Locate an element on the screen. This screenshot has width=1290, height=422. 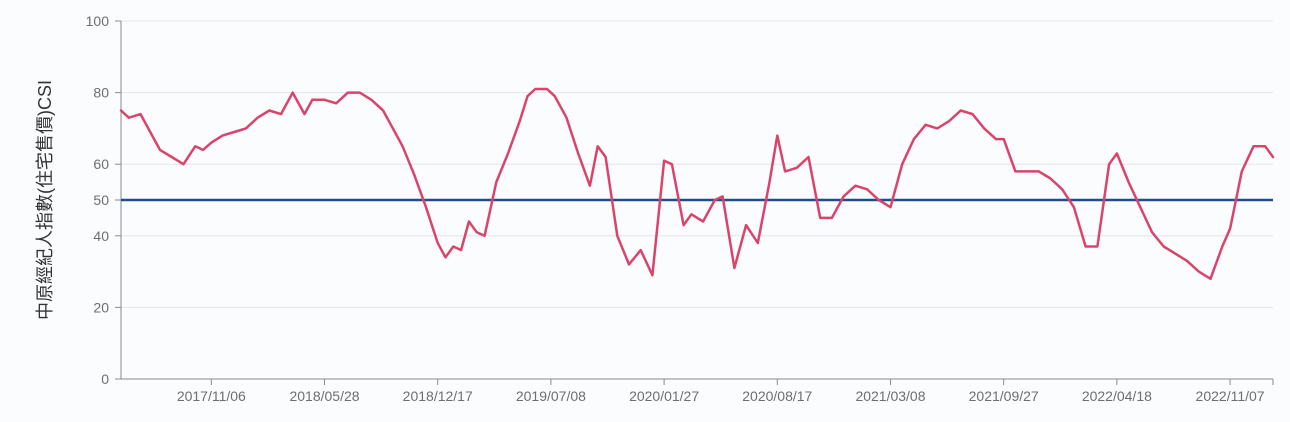
x-tick-label: 2017/11/06 is located at coordinates (211, 396).